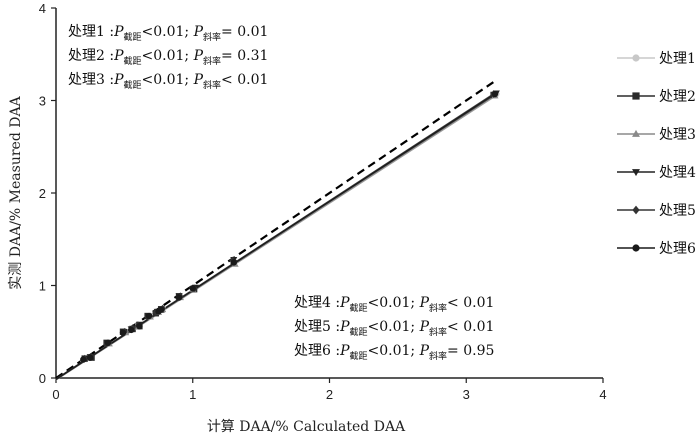 The width and height of the screenshot is (700, 436). What do you see at coordinates (656, 135) in the screenshot?
I see `legend-item: 处理3` at bounding box center [656, 135].